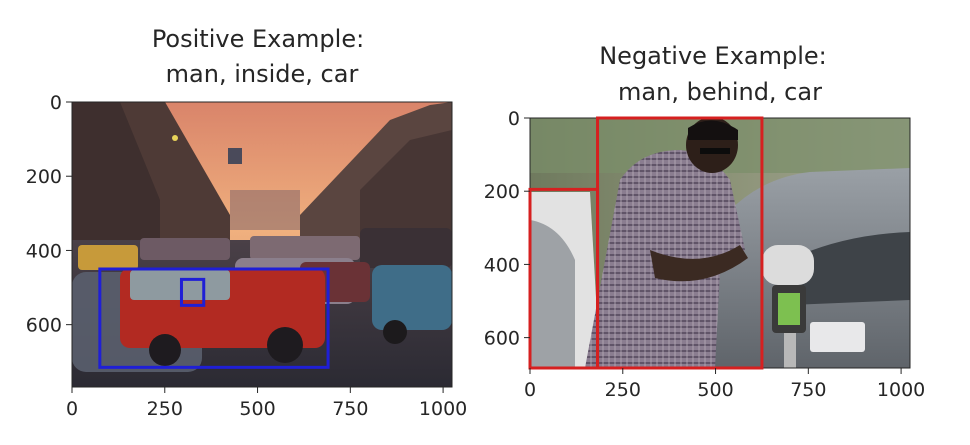  I want to click on panel-title-line1: Negative Example:, so click(713, 56).